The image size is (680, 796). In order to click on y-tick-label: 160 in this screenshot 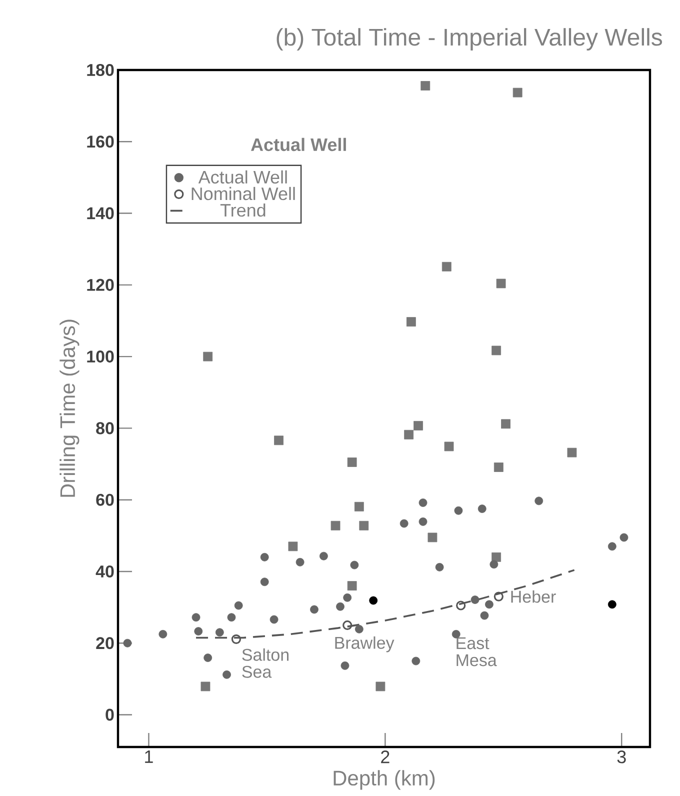, I will do `click(100, 142)`.